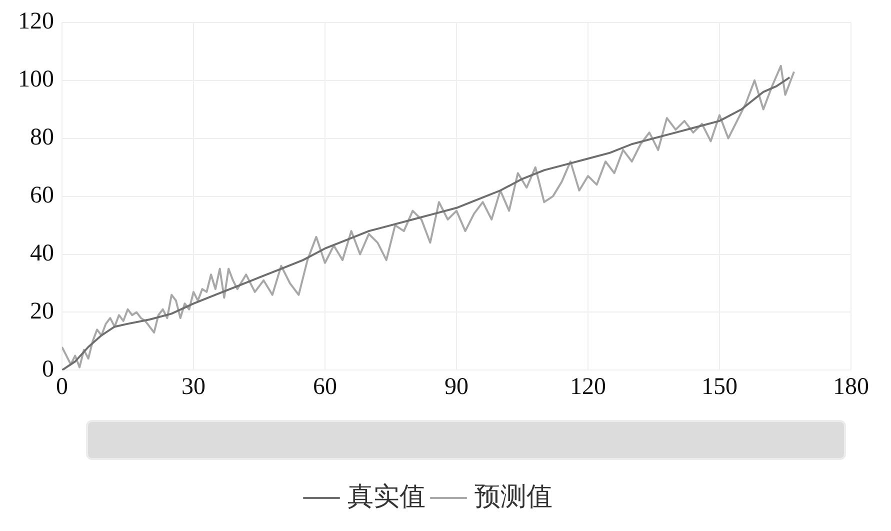  What do you see at coordinates (387, 497) in the screenshot?
I see `legend-label: 真实值` at bounding box center [387, 497].